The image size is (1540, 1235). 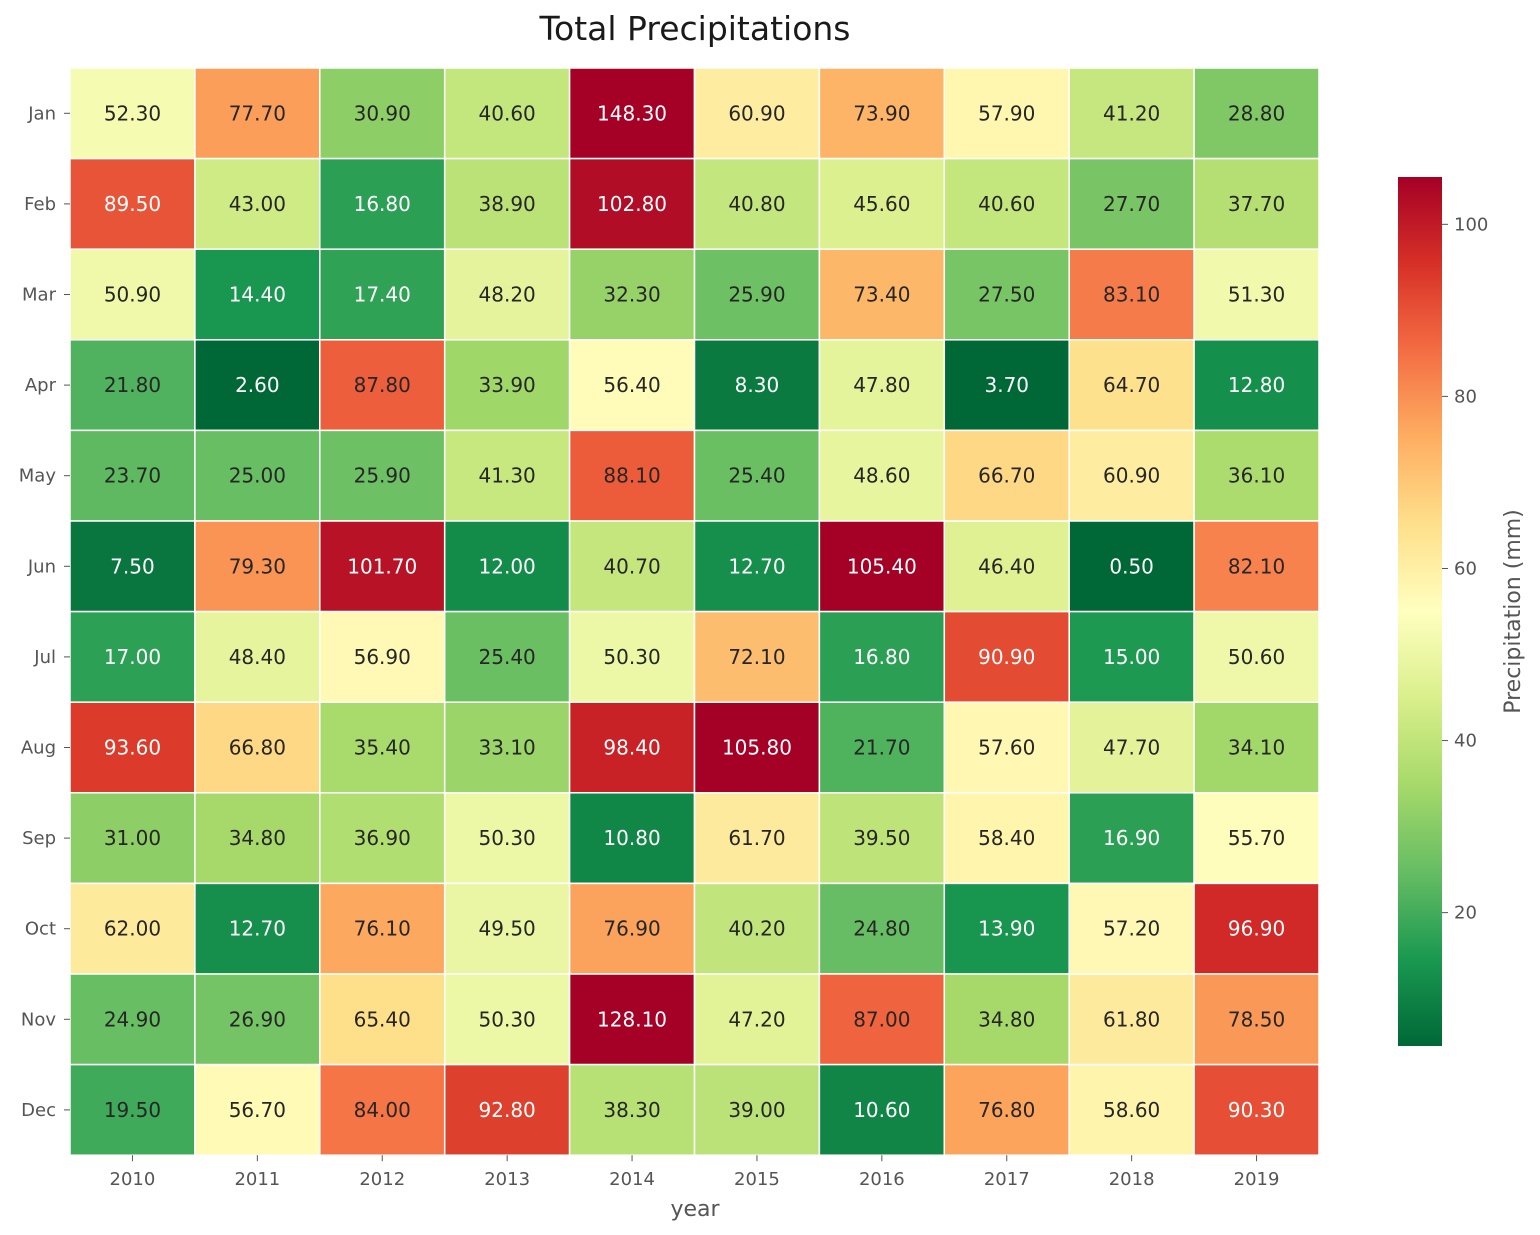 What do you see at coordinates (382, 204) in the screenshot?
I see `cell-value-label: 16.80` at bounding box center [382, 204].